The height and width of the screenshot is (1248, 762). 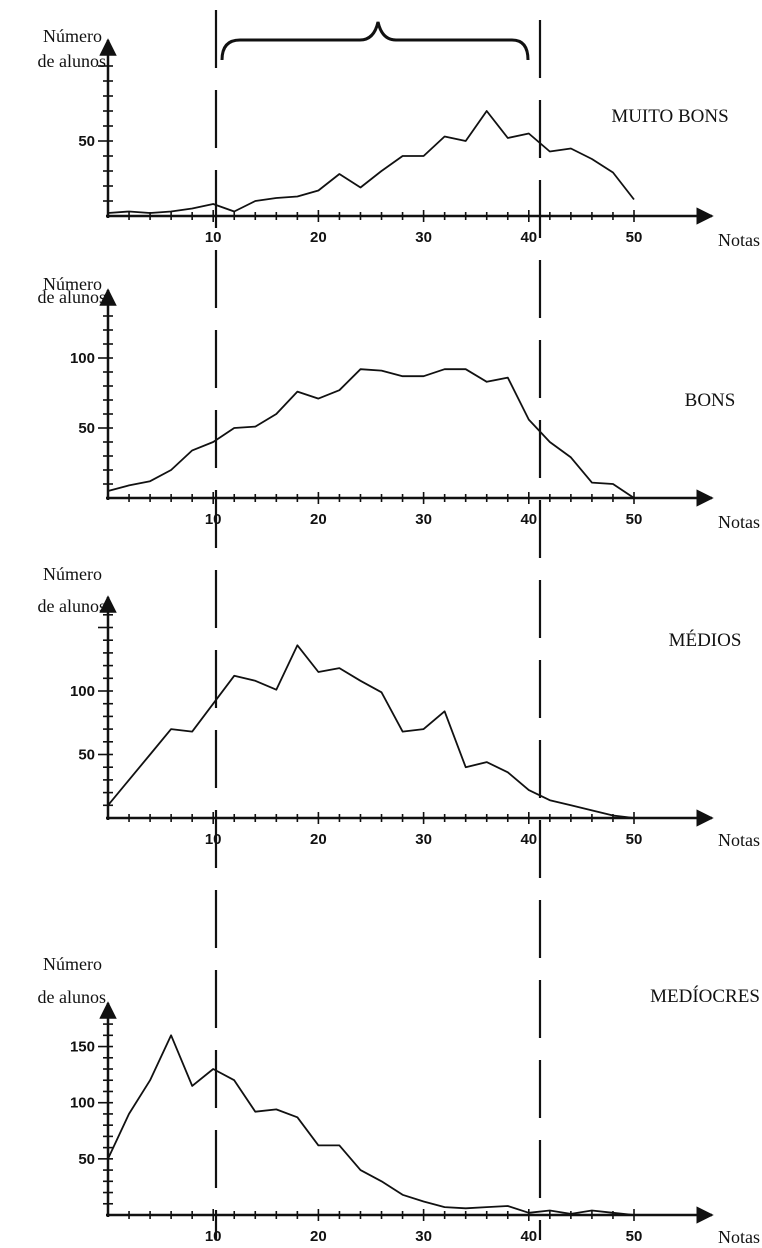 I want to click on chart-title: MÉDIOS, so click(x=705, y=640).